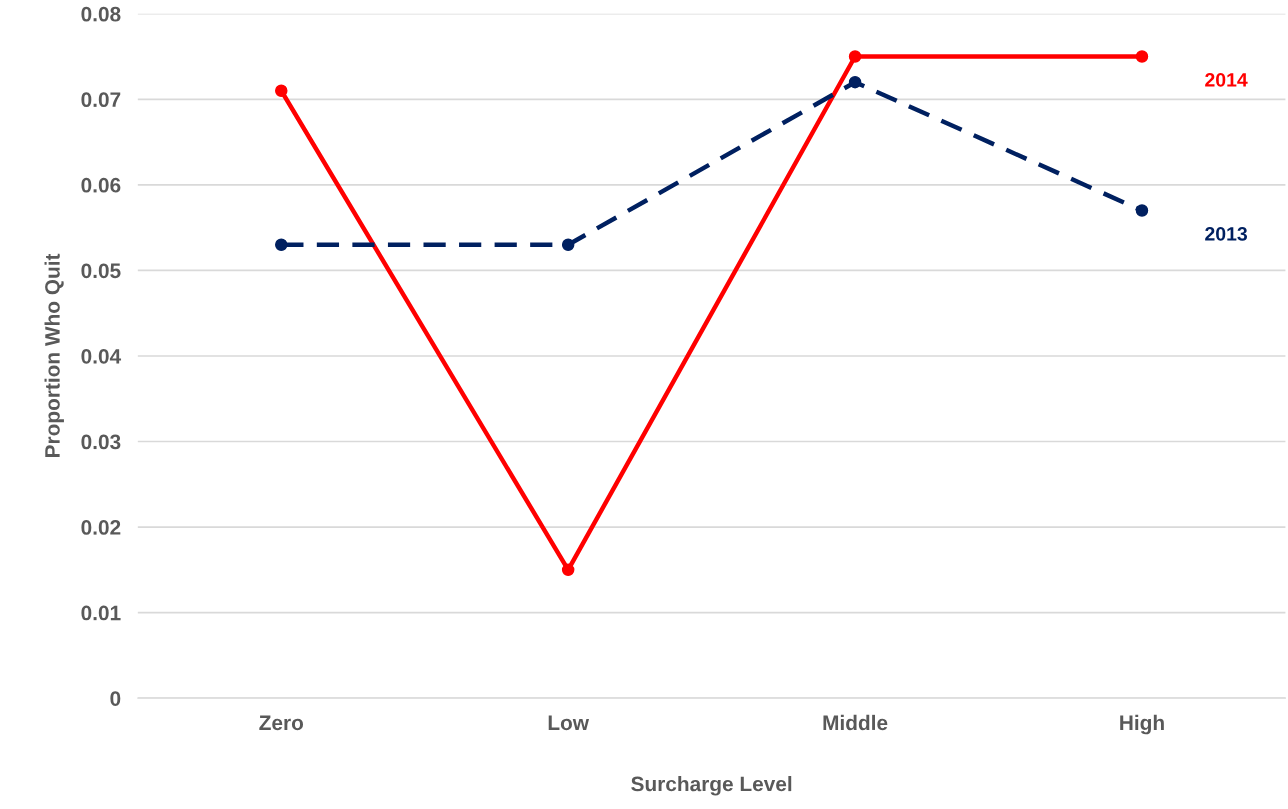 Image resolution: width=1288 pixels, height=809 pixels. I want to click on x-tick-label: Middle, so click(855, 722).